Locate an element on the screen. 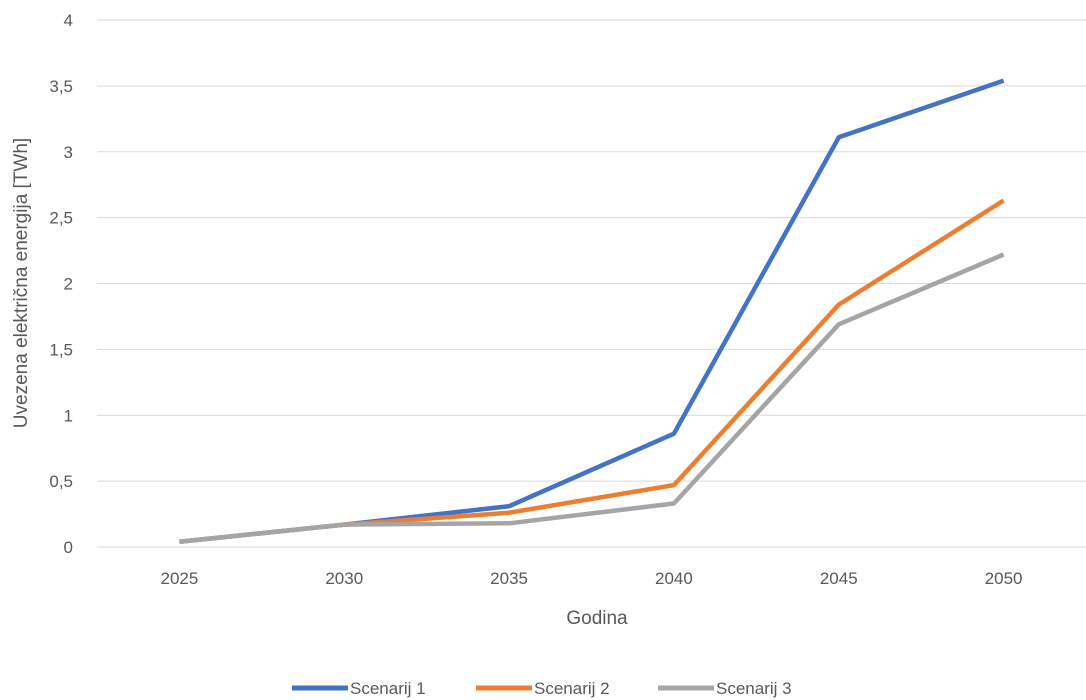  y-tick-label: 2,5 is located at coordinates (61, 218).